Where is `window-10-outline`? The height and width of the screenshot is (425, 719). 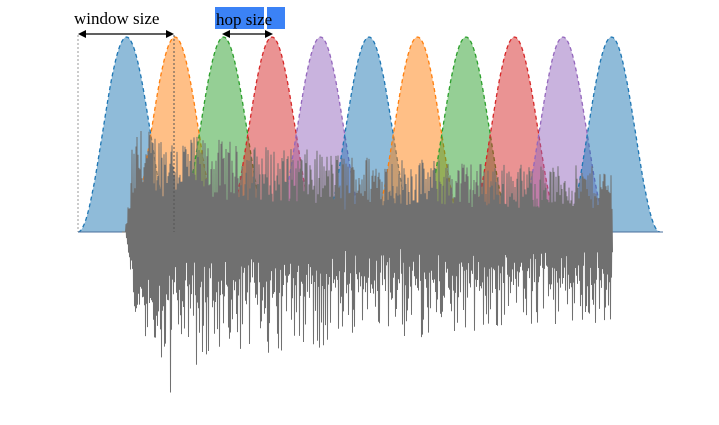
window-10-outline is located at coordinates (563, 134).